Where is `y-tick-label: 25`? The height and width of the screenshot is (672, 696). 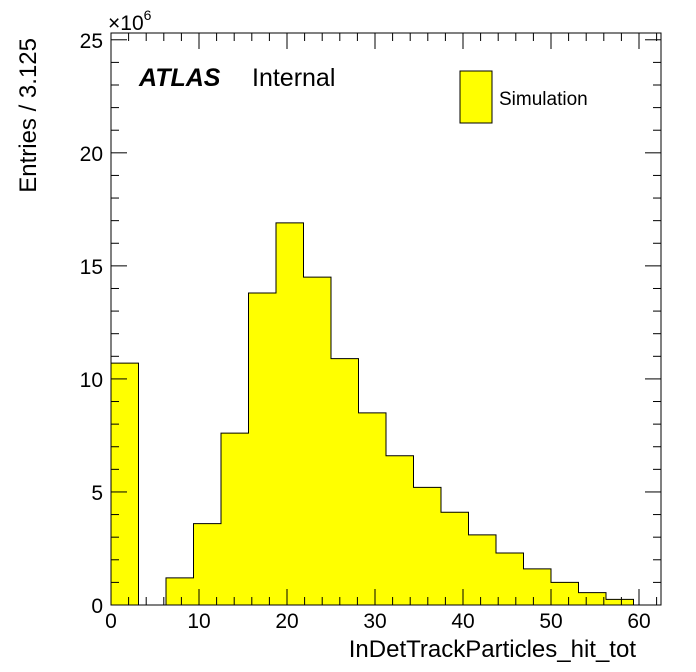
y-tick-label: 25 is located at coordinates (91, 41).